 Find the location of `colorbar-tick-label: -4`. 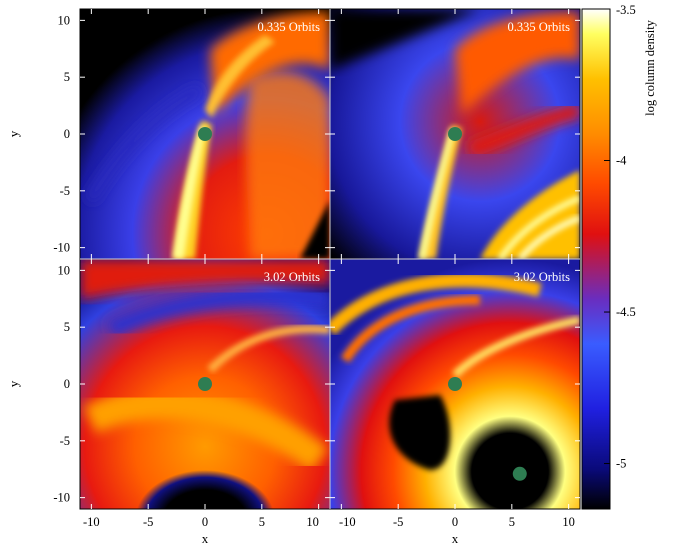

colorbar-tick-label: -4 is located at coordinates (621, 161).